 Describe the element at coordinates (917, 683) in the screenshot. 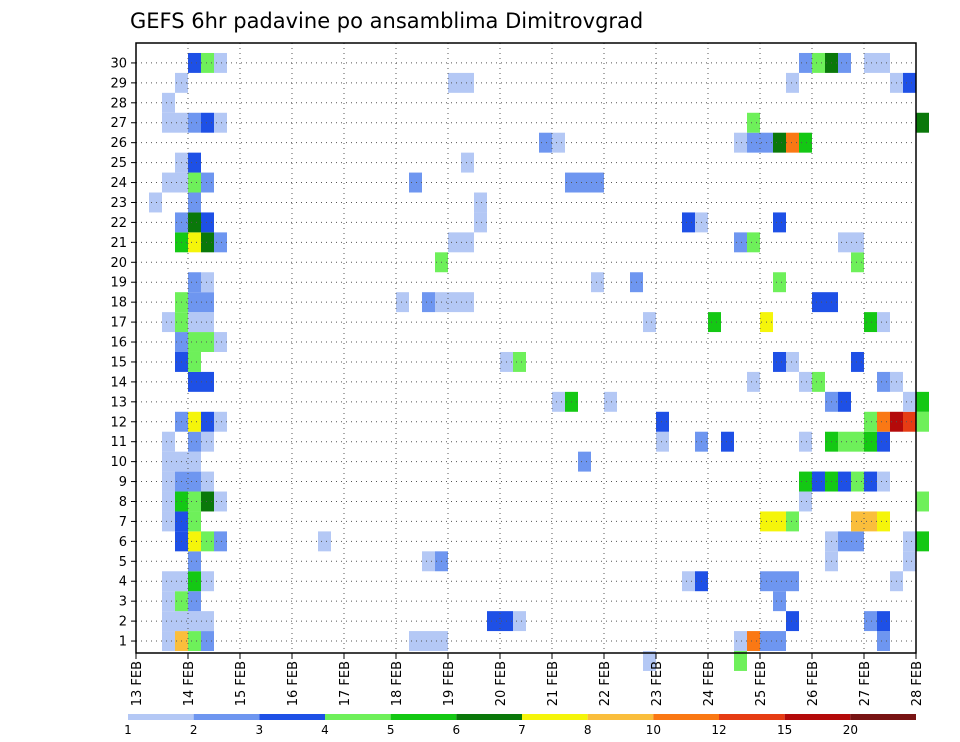

I see `x-tick-label: 28 FEB` at that location.